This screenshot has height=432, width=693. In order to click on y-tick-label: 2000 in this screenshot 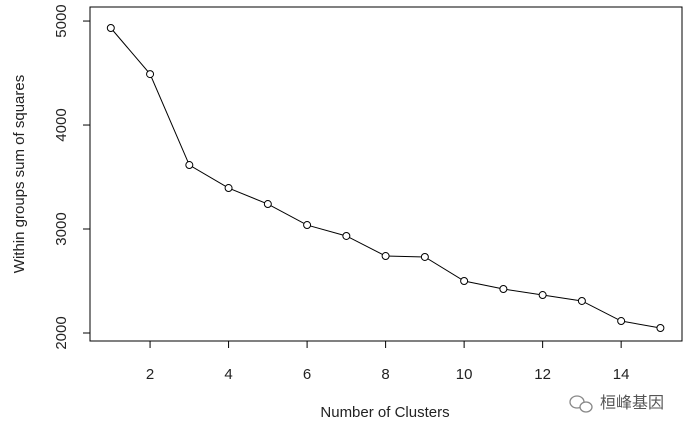, I will do `click(61, 332)`.